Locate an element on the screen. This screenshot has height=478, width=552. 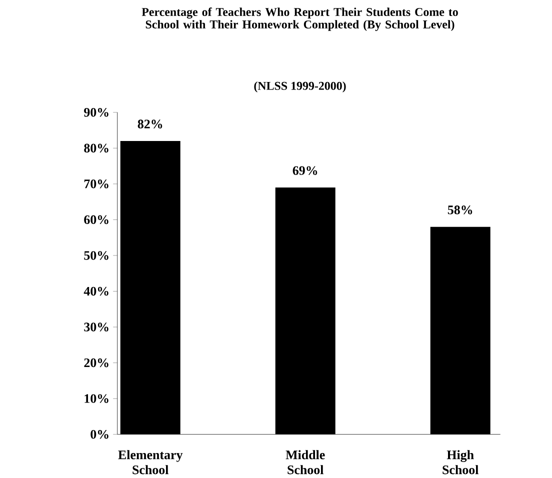
y-tick-label: 90% is located at coordinates (96, 112).